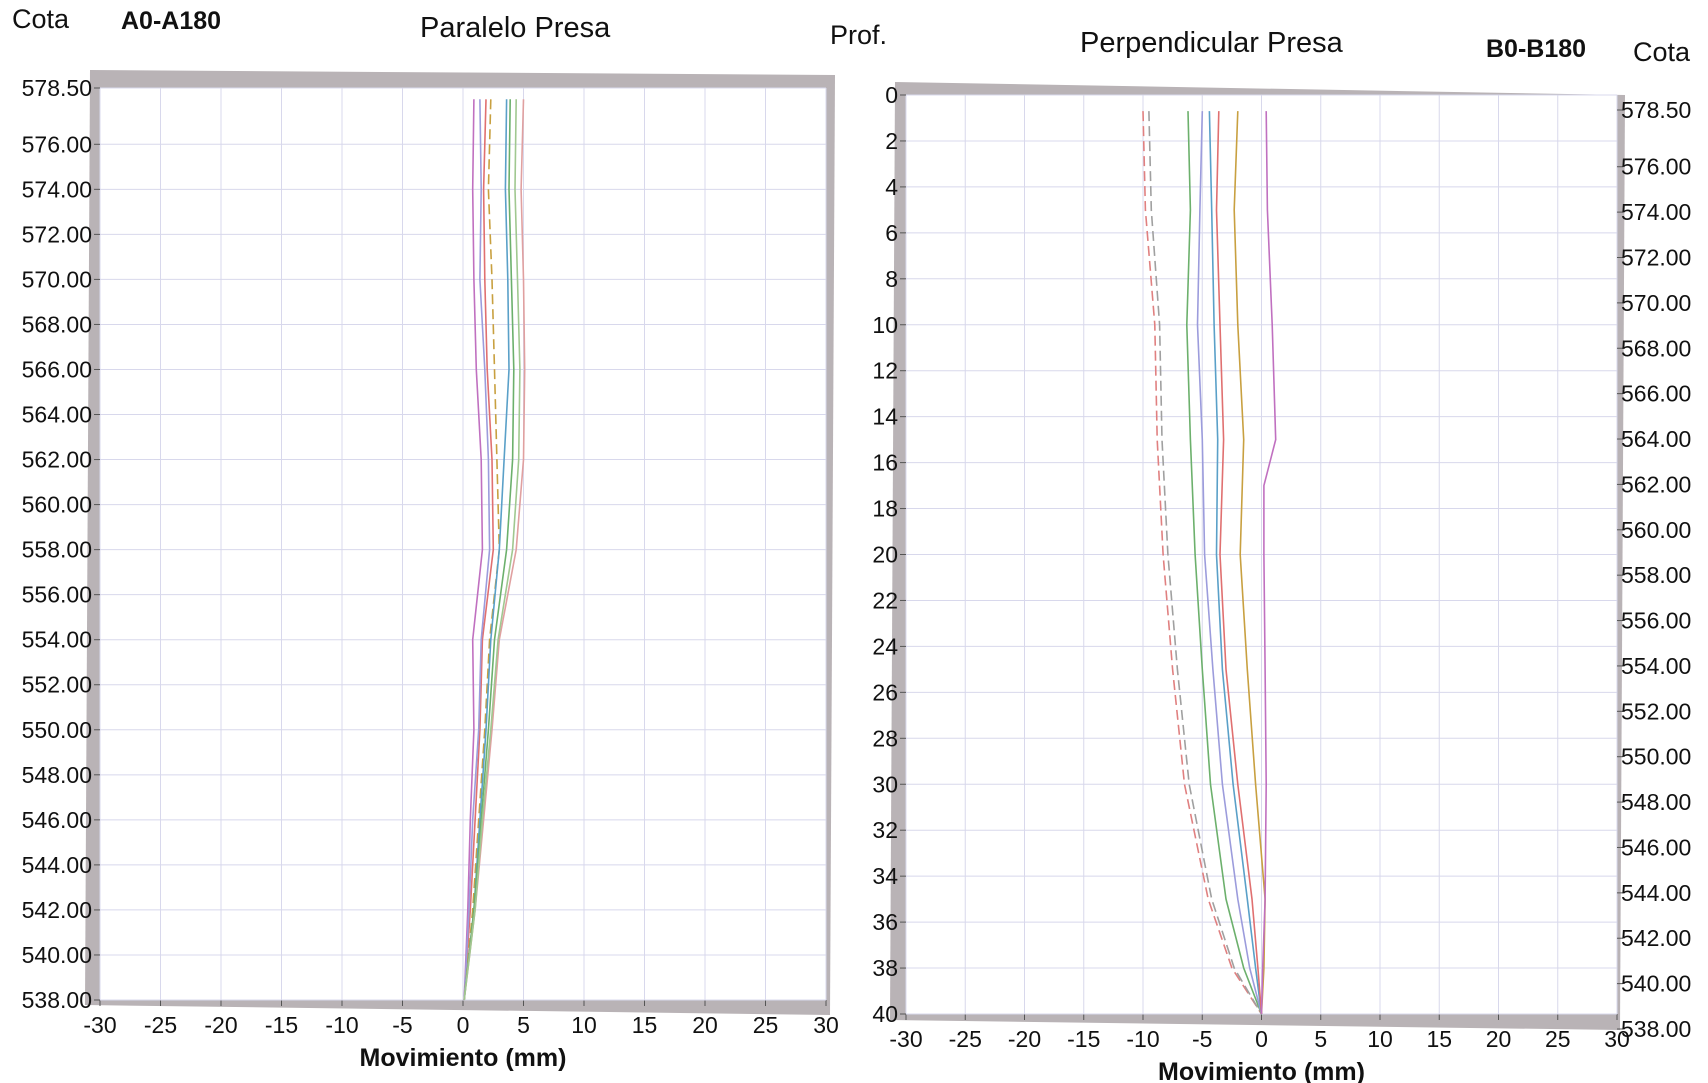 The height and width of the screenshot is (1083, 1708). What do you see at coordinates (57, 189) in the screenshot?
I see `left-y-tick-label: 574.00` at bounding box center [57, 189].